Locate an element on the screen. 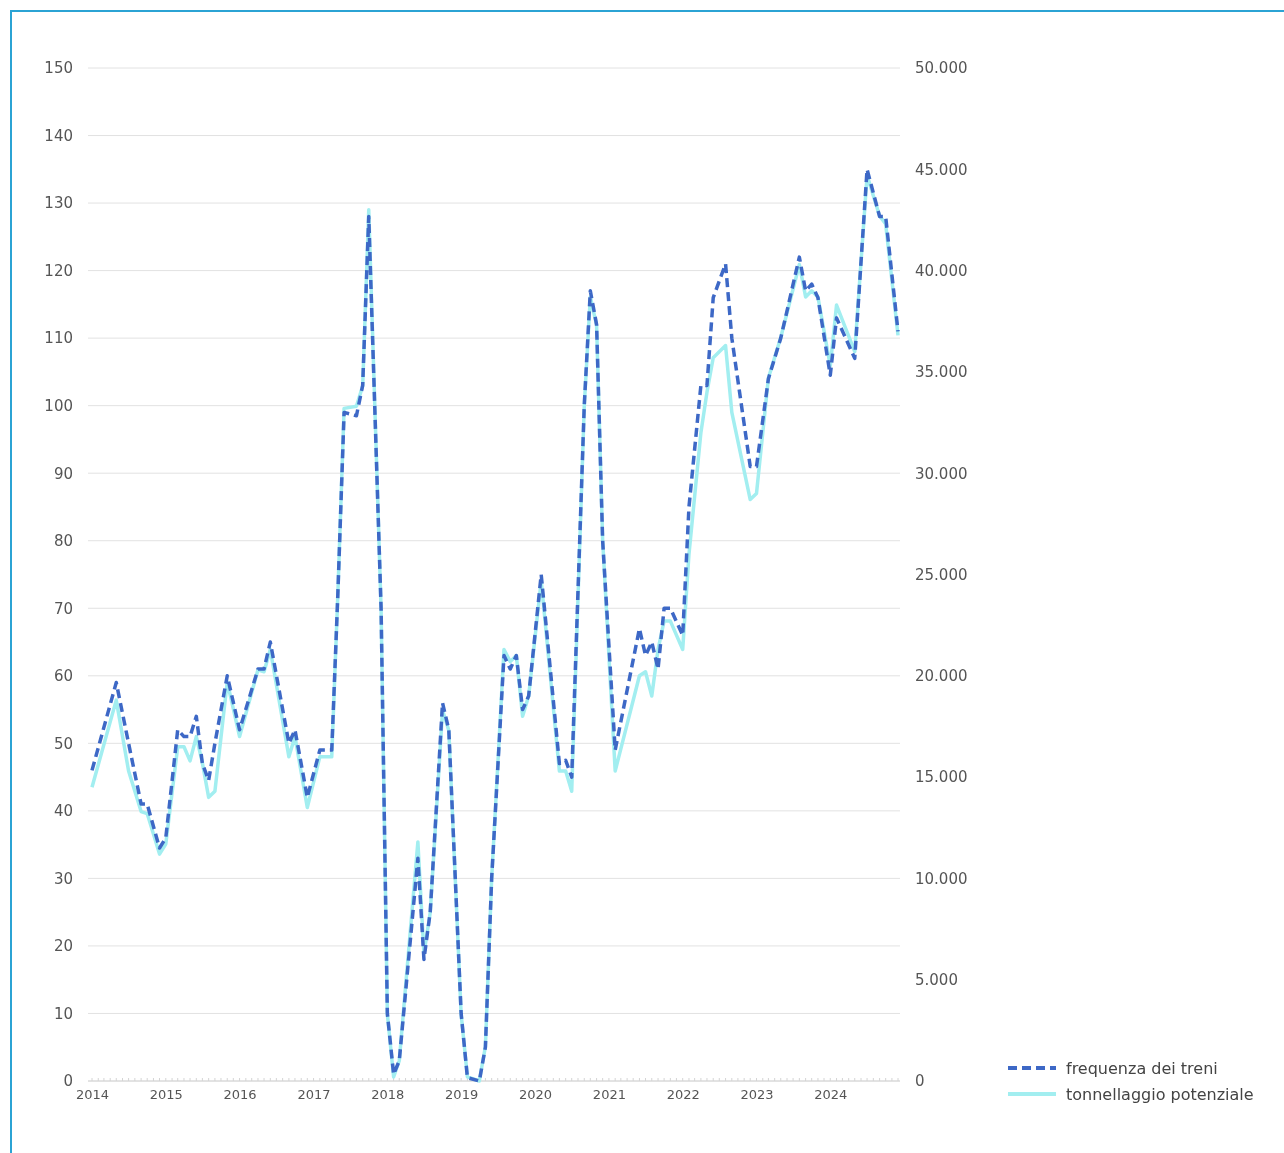 Image resolution: width=1284 pixels, height=1153 pixels. y-tick-label: 50 is located at coordinates (63, 743).